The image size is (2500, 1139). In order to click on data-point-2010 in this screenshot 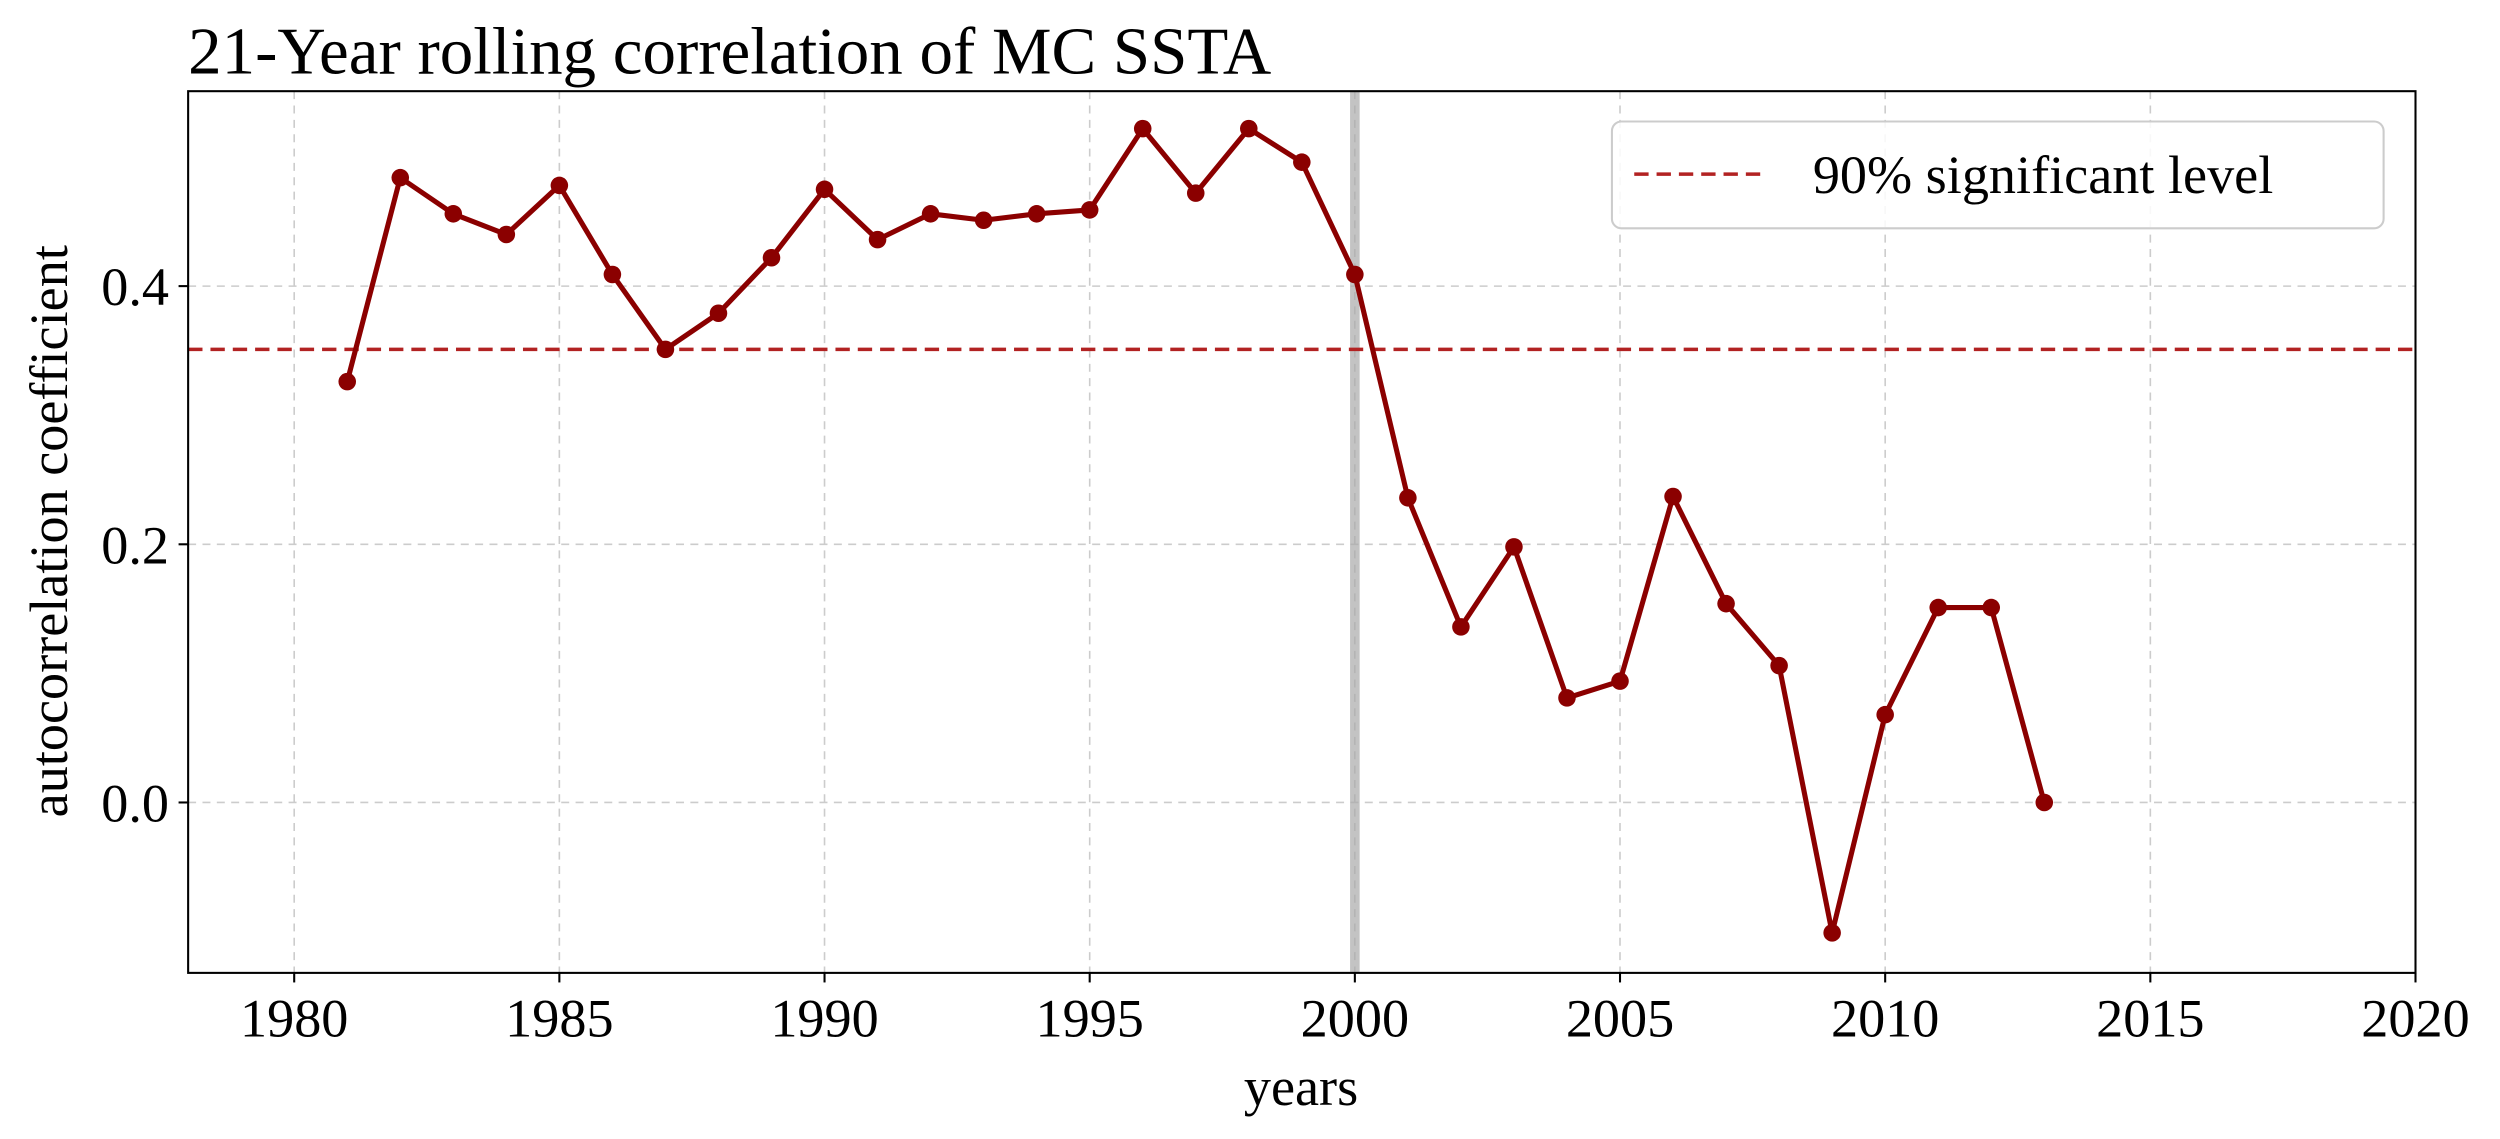, I will do `click(1885, 714)`.